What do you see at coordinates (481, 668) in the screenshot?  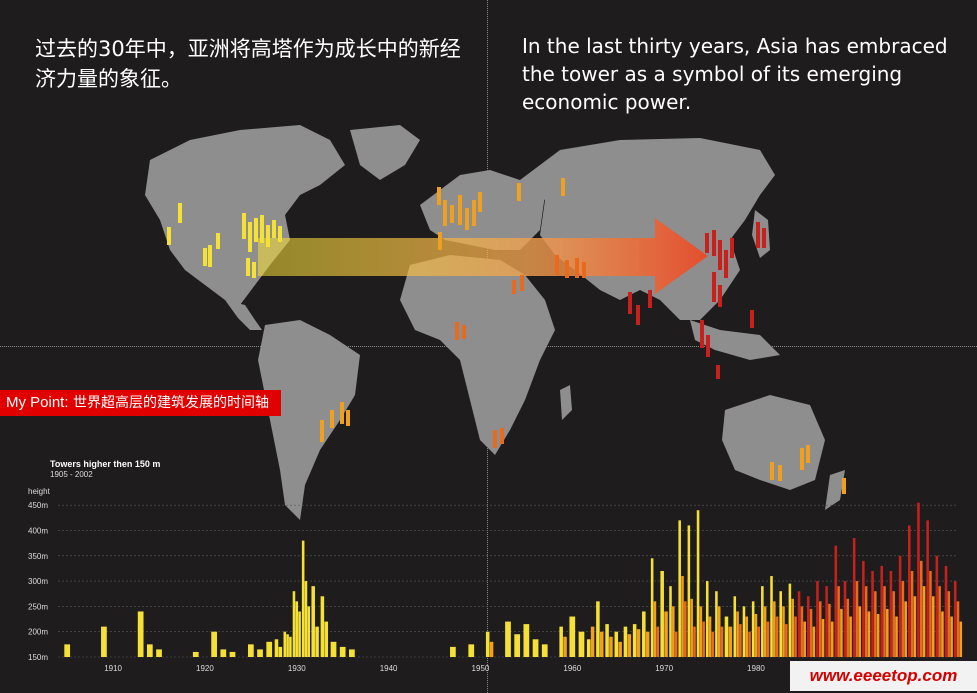 I see `x-tick-label: 1950` at bounding box center [481, 668].